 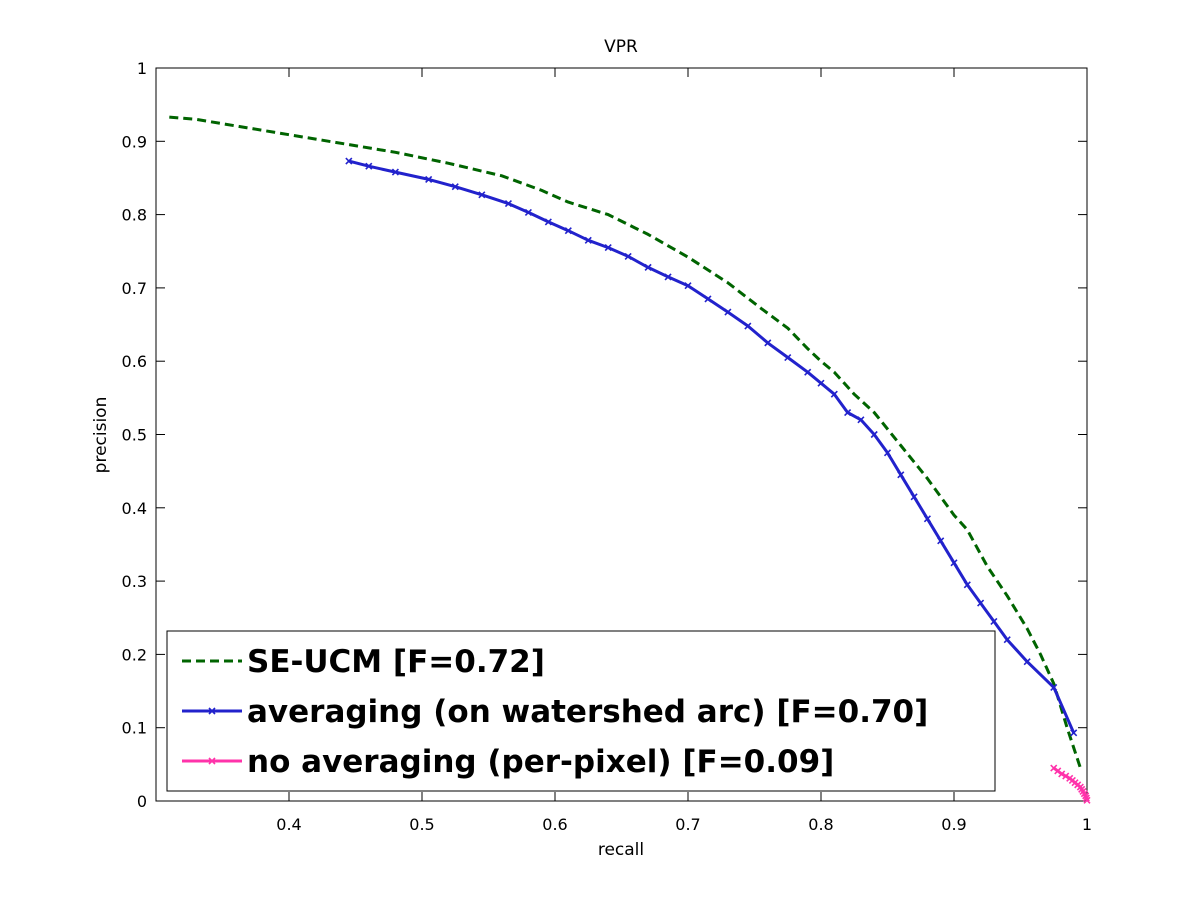 What do you see at coordinates (587, 712) in the screenshot?
I see `legend-label-2: averaging (on watershed arc) [F=0.70]` at bounding box center [587, 712].